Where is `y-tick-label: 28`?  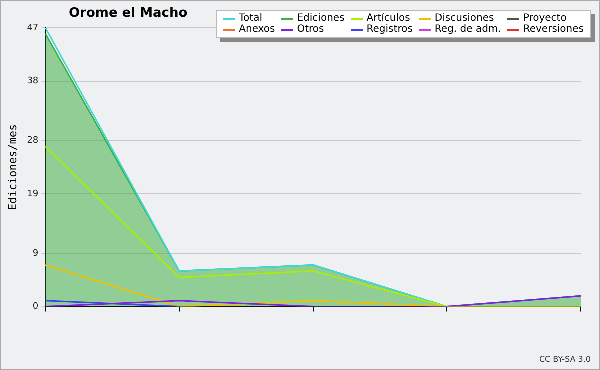 y-tick-label: 28 is located at coordinates (33, 141).